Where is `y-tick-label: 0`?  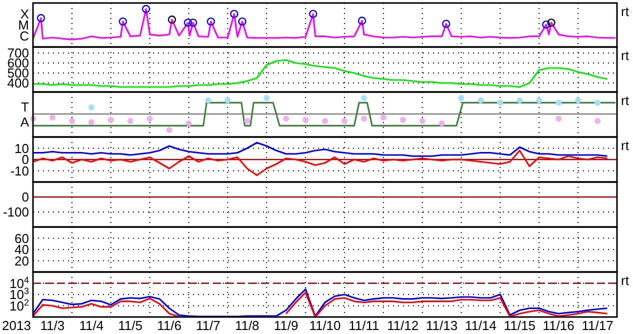 y-tick-label: 0 is located at coordinates (25, 197).